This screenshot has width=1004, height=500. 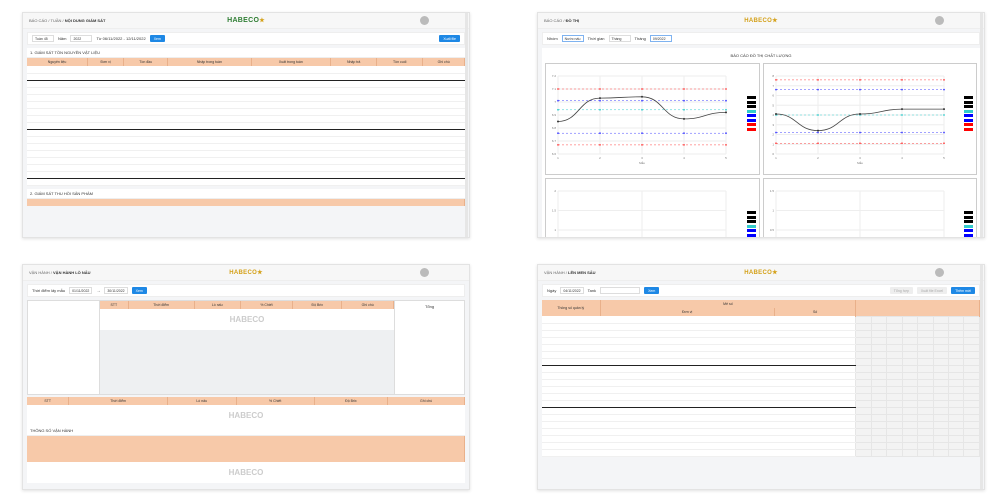 I want to click on date-input: 04/11/2022, so click(x=572, y=290).